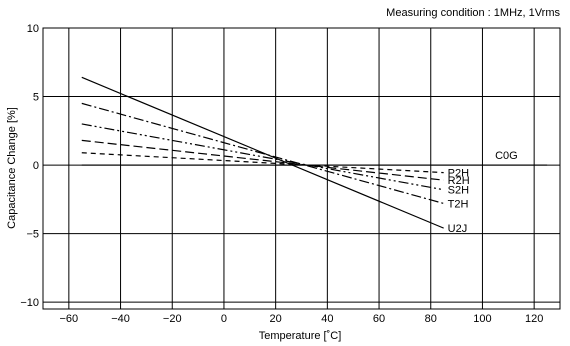  I want to click on series-line-s2h, so click(262, 157).